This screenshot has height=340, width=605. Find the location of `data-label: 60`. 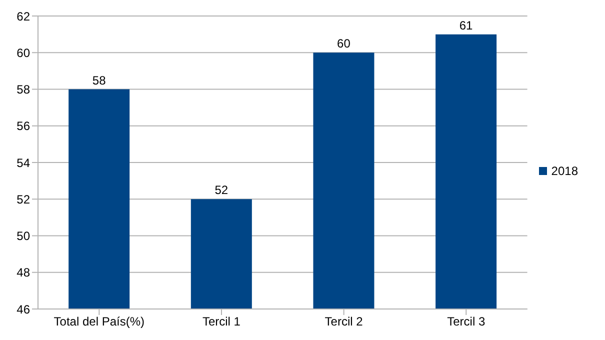

data-label: 60 is located at coordinates (344, 43).